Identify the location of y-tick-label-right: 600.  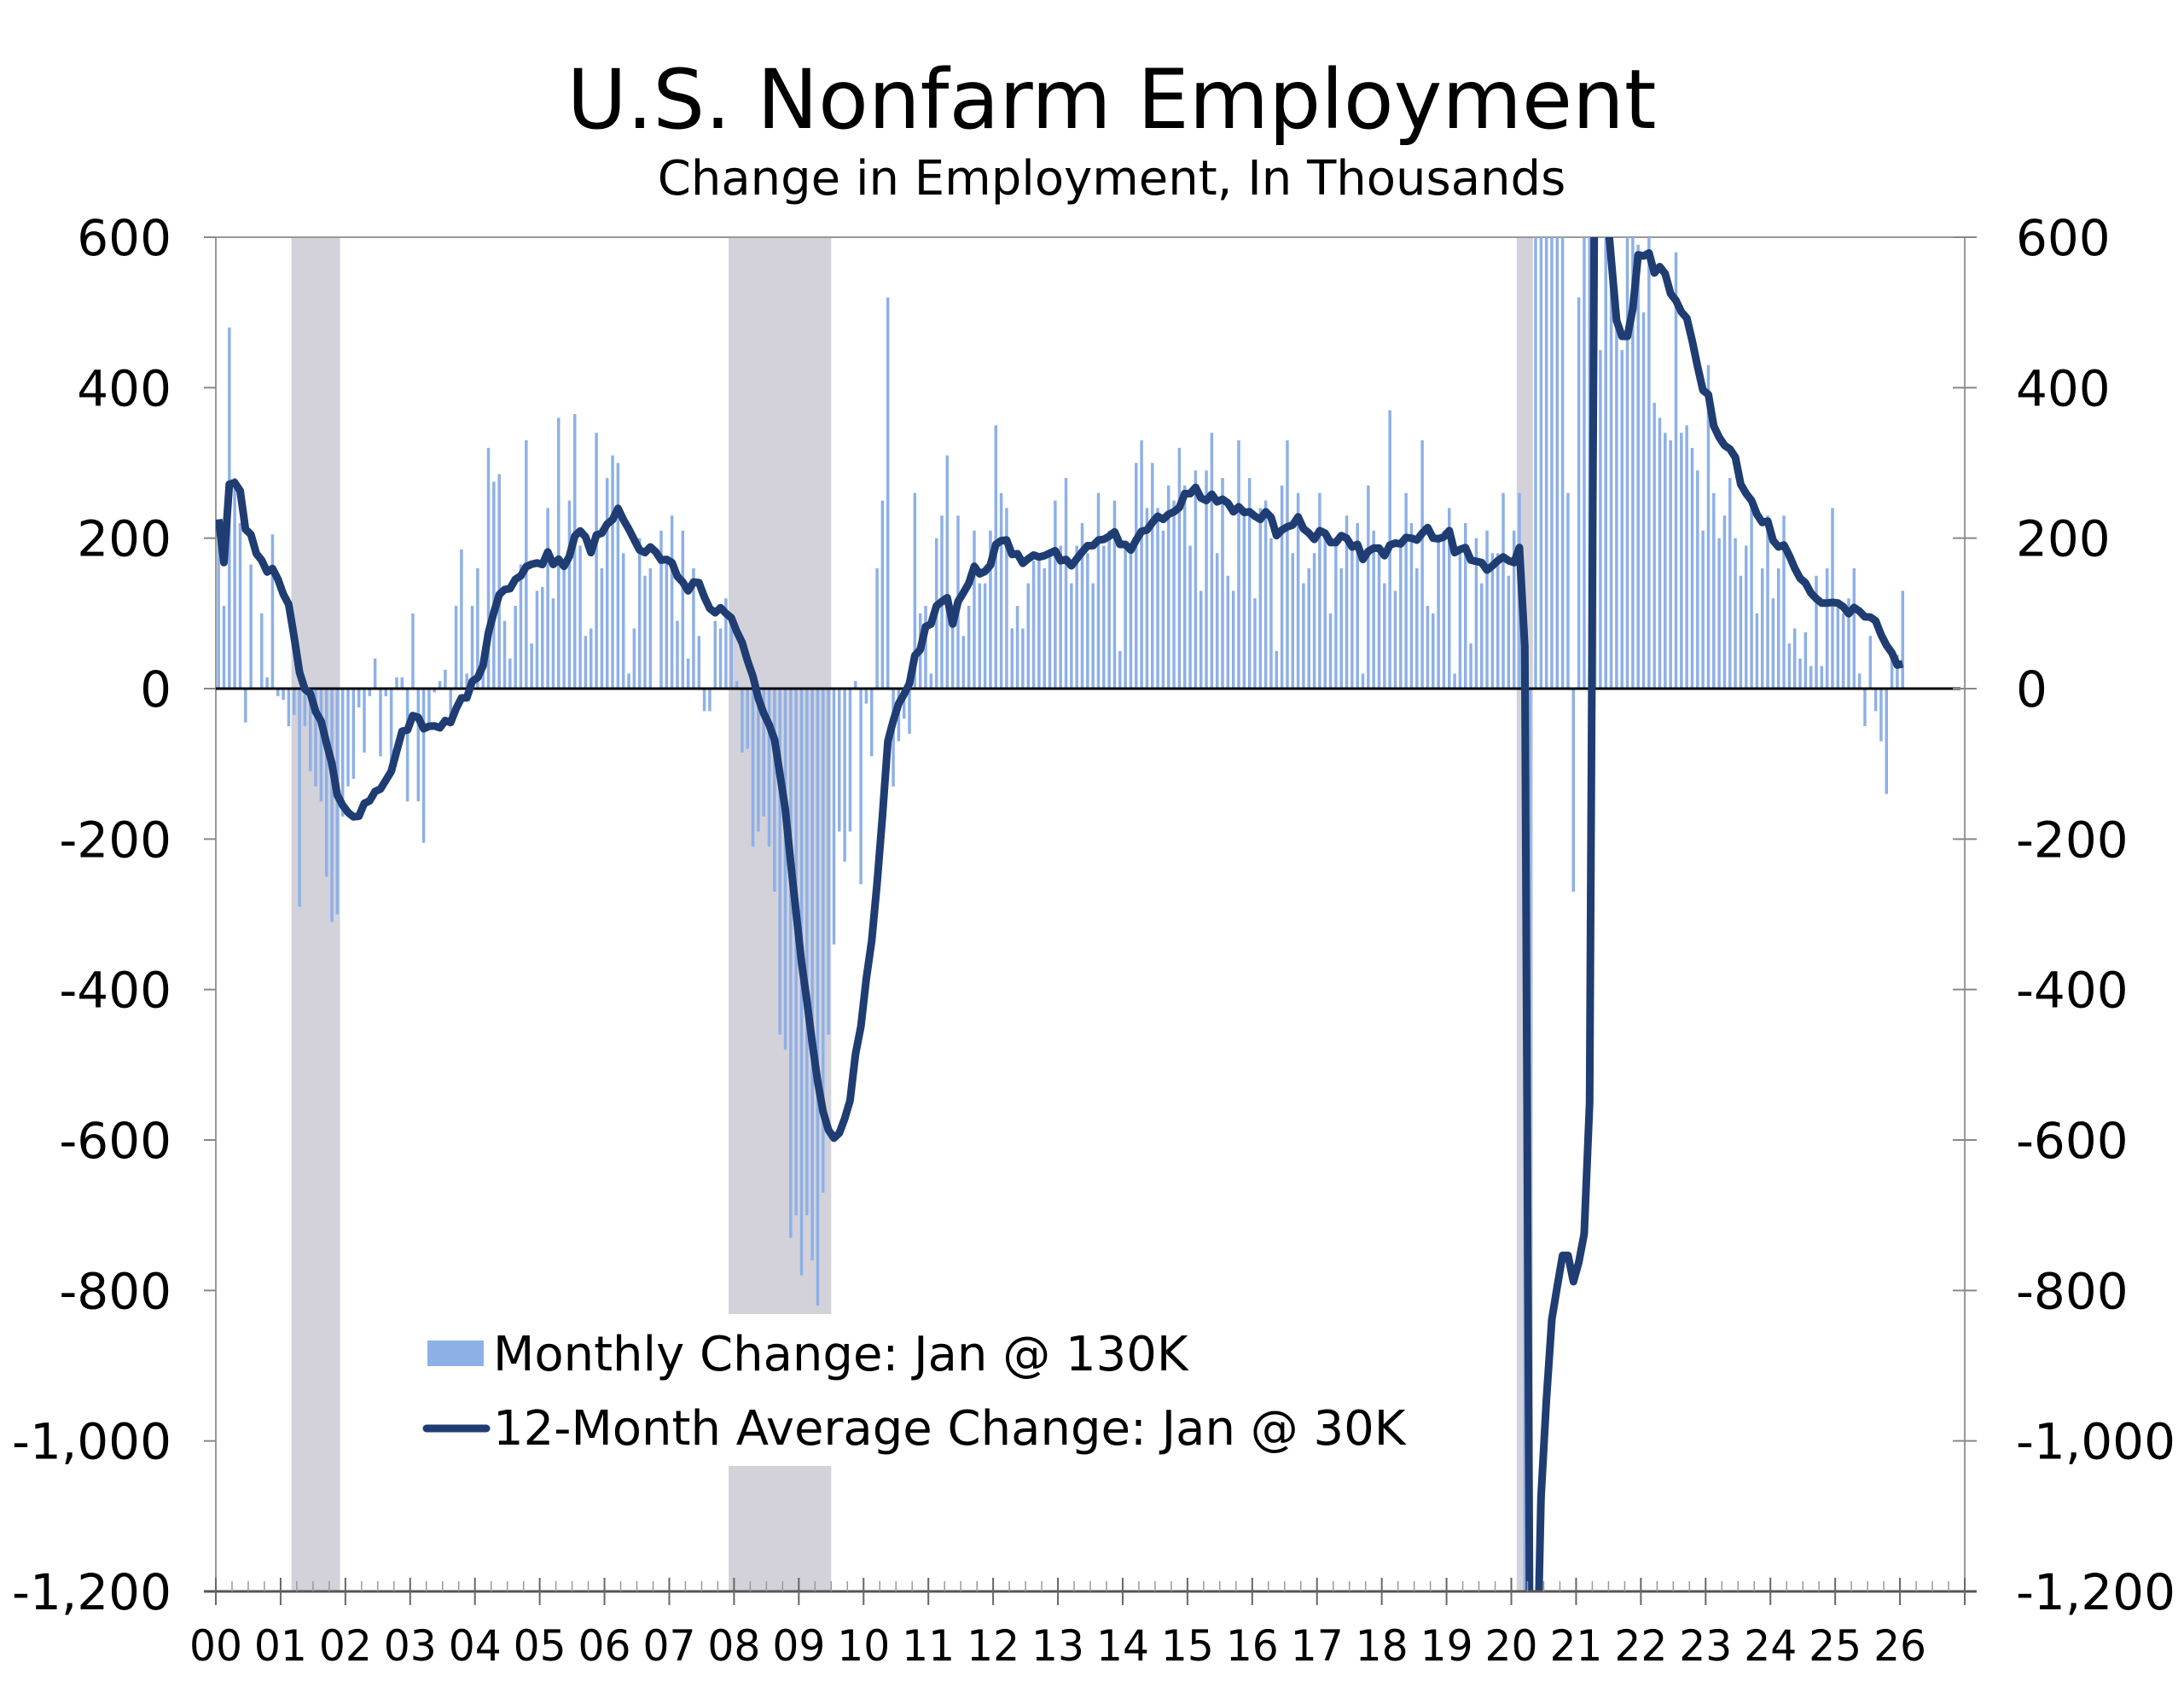
(2063, 238).